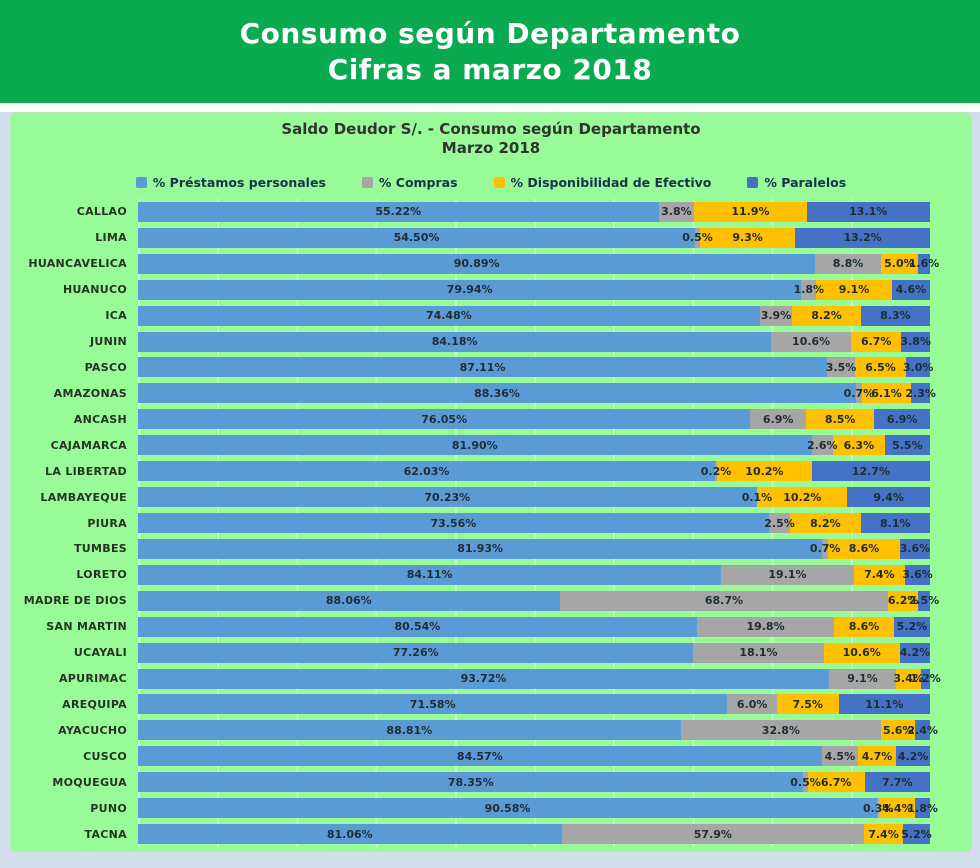  What do you see at coordinates (474, 445) in the screenshot?
I see `bar-value-label: 81.90%` at bounding box center [474, 445].